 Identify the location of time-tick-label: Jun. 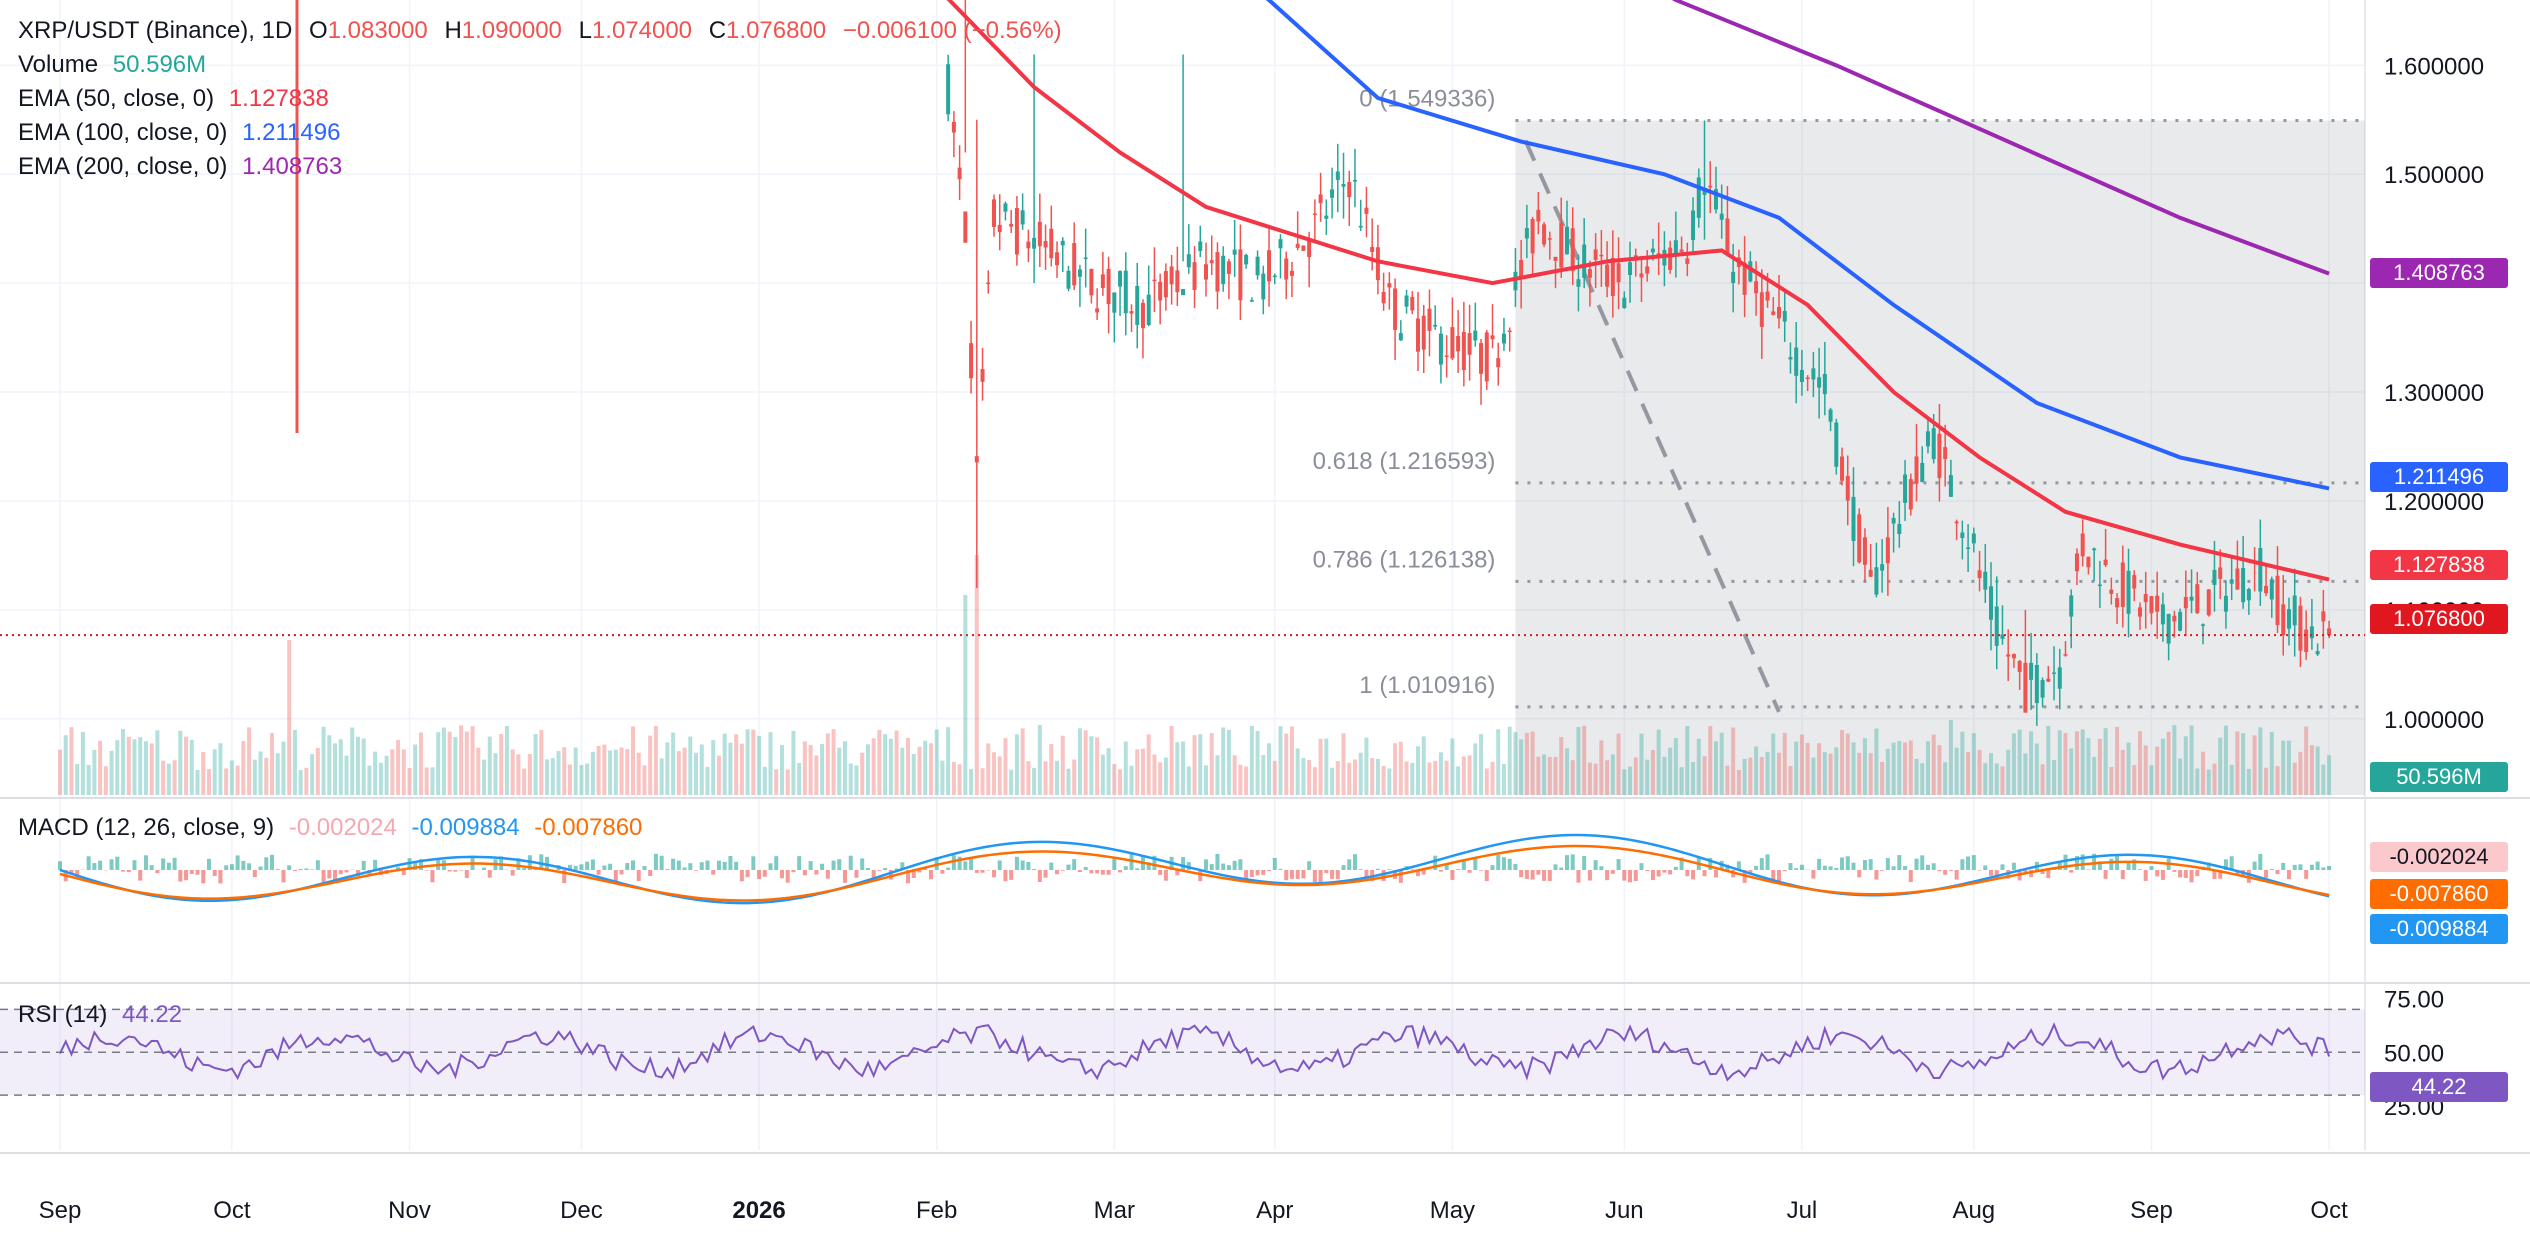
(1624, 1210).